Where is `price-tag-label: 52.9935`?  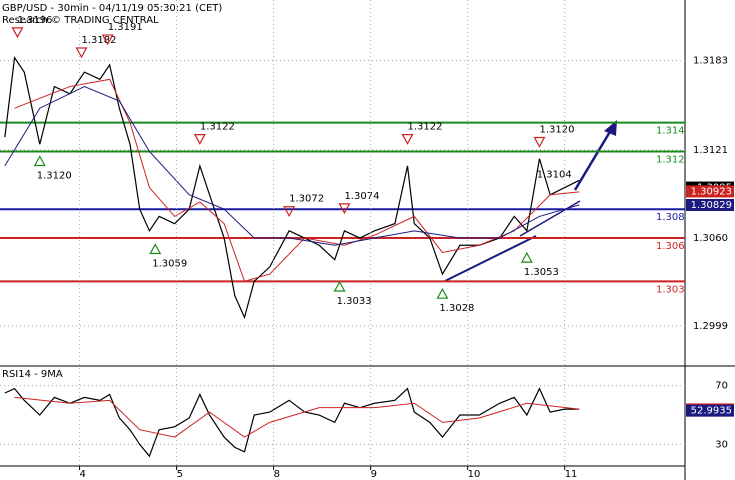
price-tag-label: 52.9935 is located at coordinates (711, 411).